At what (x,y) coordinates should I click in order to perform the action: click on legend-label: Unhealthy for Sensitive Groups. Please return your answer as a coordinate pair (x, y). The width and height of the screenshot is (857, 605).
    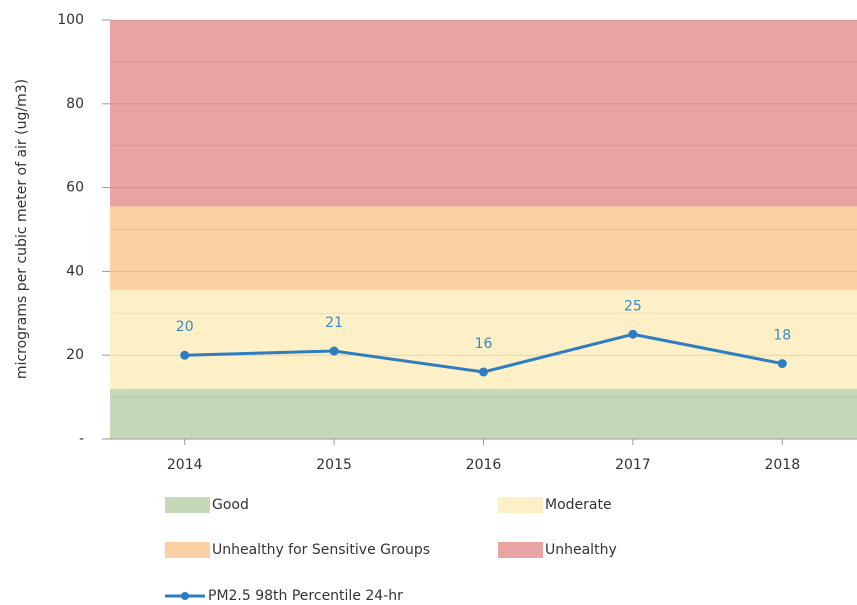
    Looking at the image, I should click on (321, 550).